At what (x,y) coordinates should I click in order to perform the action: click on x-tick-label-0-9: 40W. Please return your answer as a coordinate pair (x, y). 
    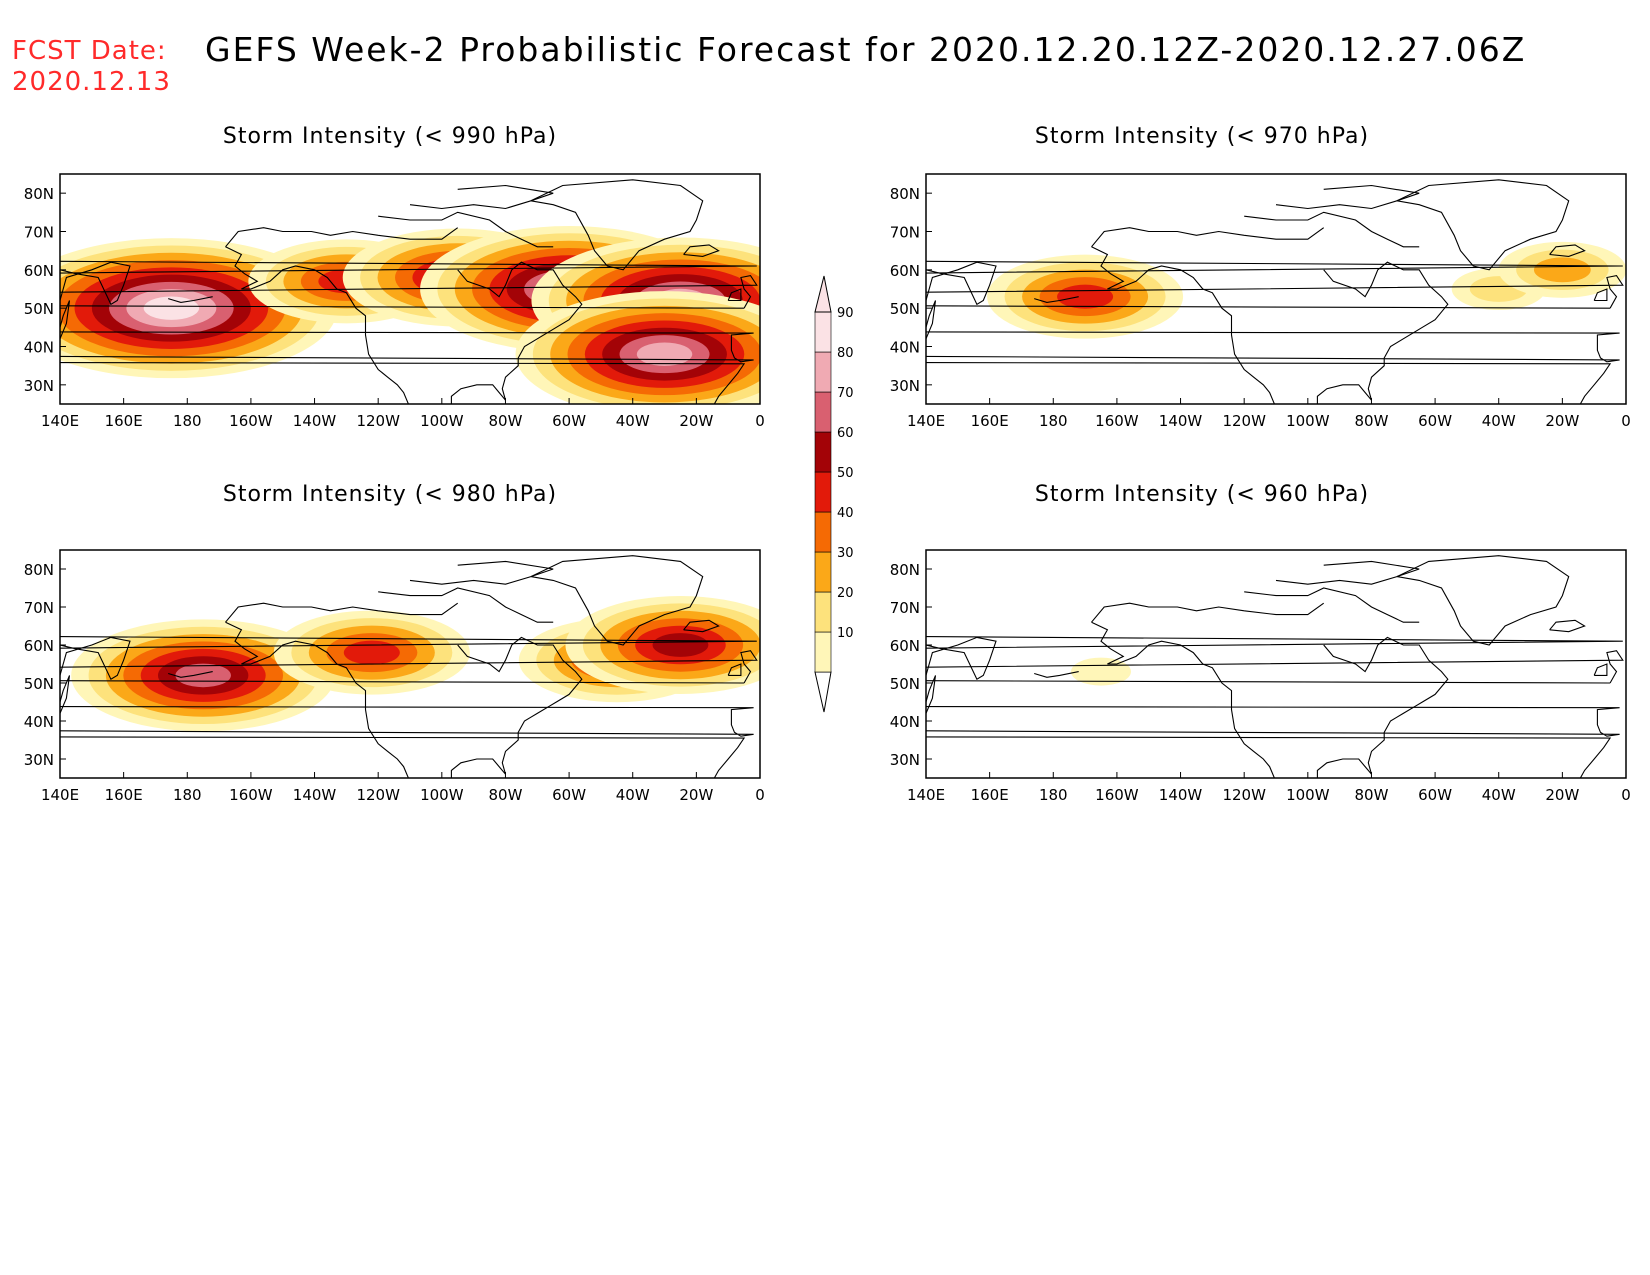
    Looking at the image, I should click on (633, 421).